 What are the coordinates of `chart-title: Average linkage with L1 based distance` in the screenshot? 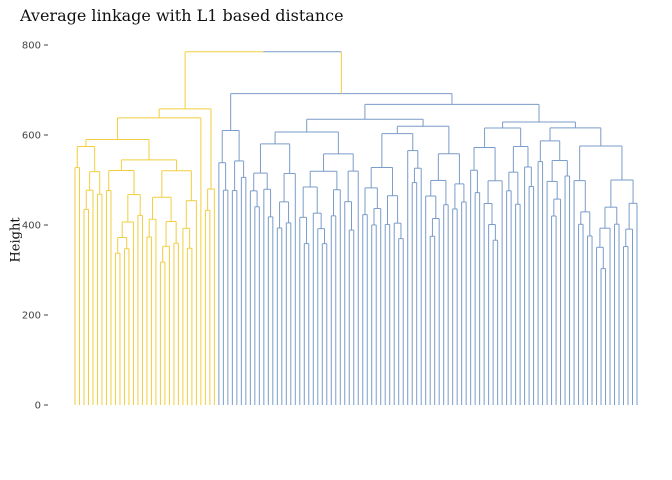 It's located at (182, 15).